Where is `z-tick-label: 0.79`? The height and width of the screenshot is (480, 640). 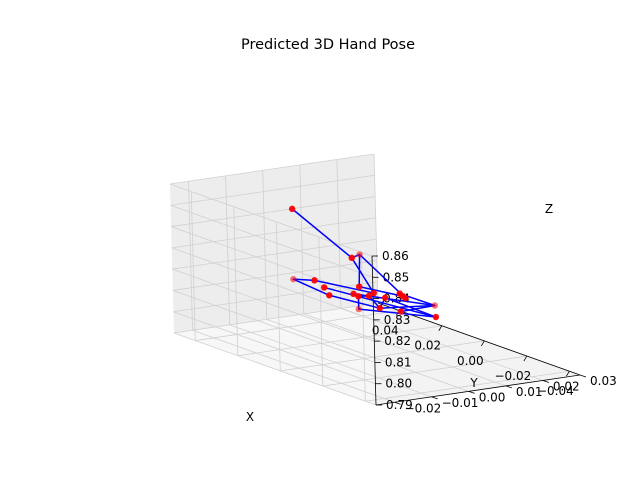
z-tick-label: 0.79 is located at coordinates (399, 405).